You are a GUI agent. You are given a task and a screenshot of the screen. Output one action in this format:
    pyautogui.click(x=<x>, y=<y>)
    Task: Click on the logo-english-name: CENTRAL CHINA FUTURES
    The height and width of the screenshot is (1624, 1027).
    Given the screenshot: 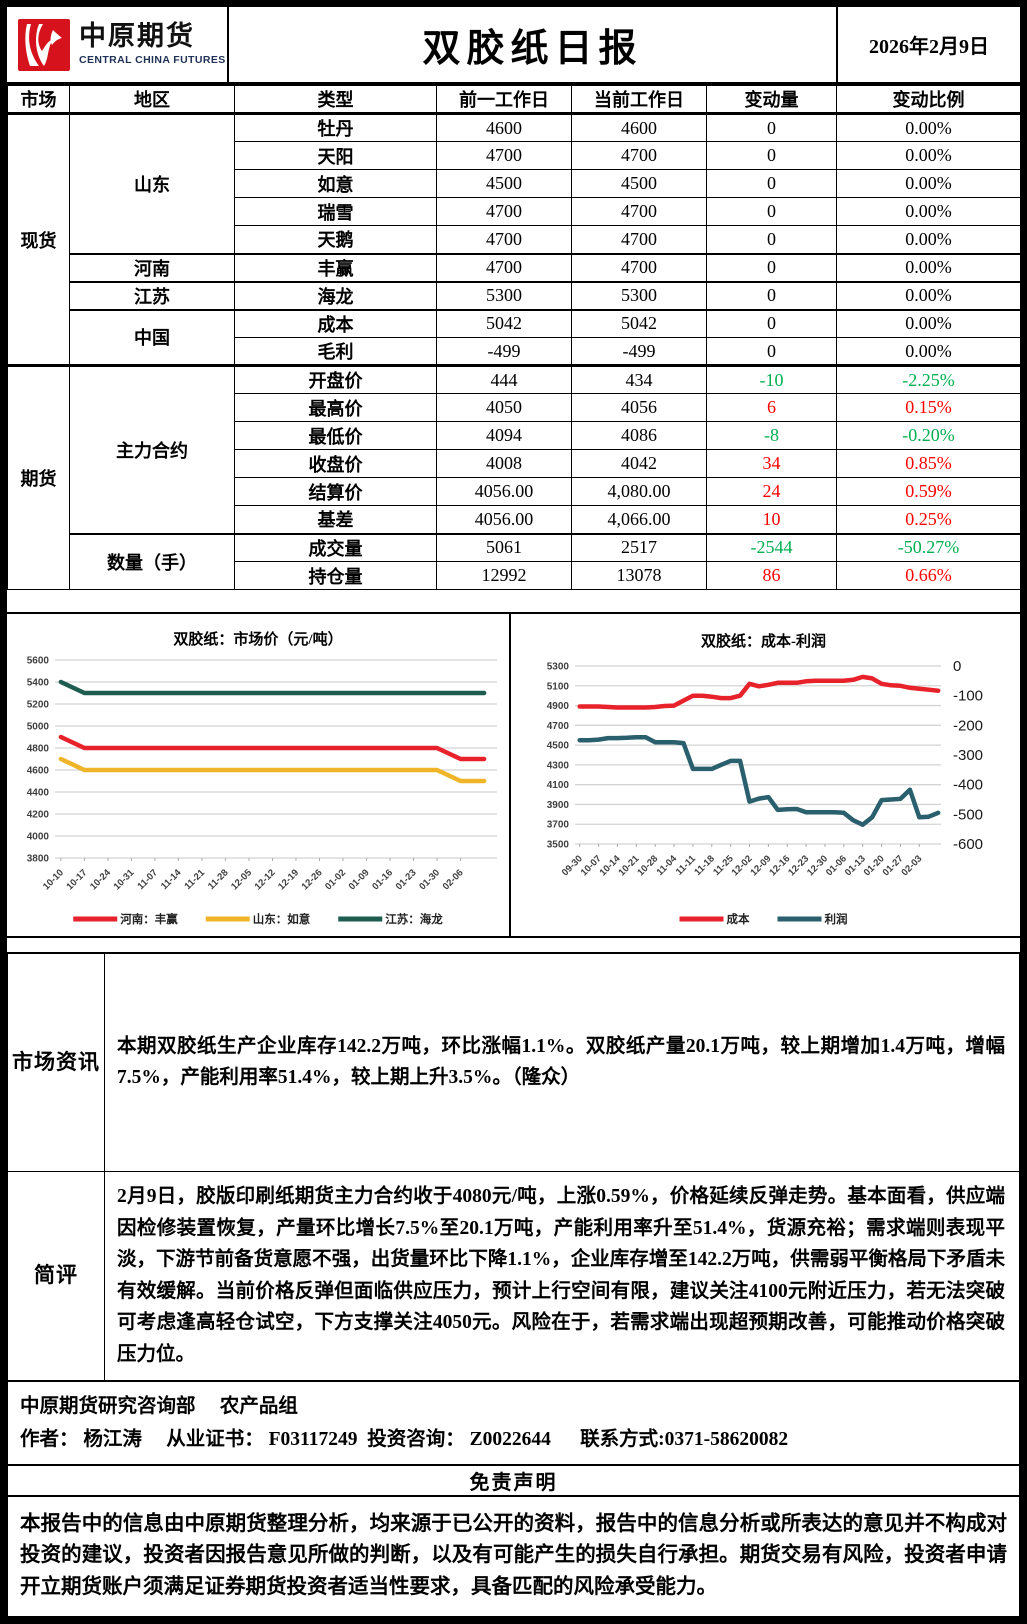 What is the action you would take?
    pyautogui.click(x=152, y=60)
    